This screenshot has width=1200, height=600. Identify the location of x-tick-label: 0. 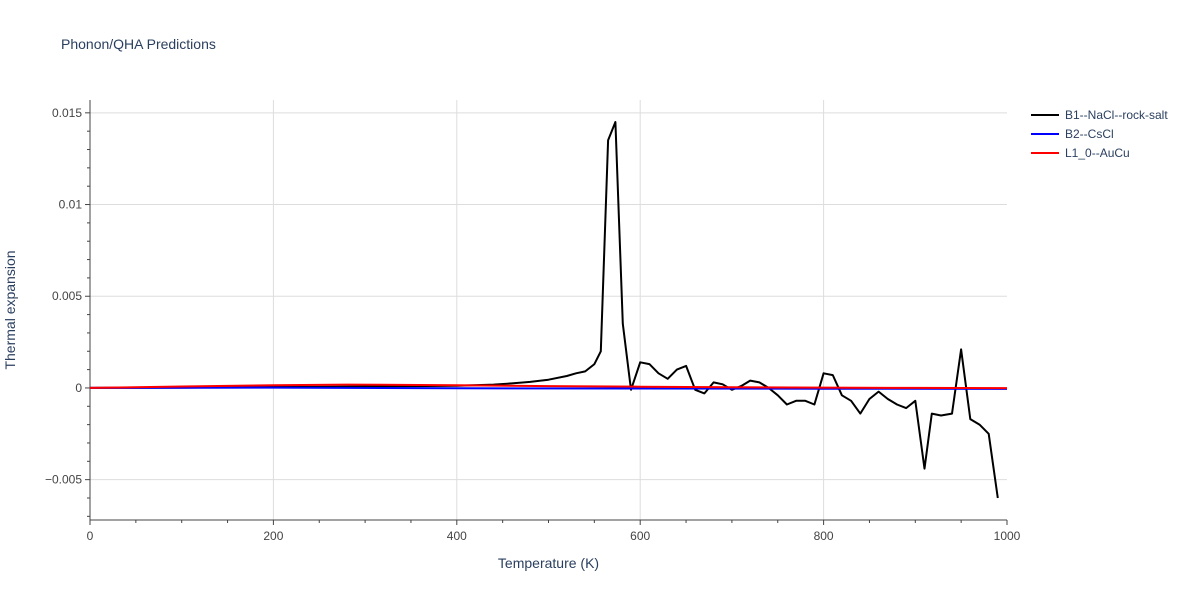
(90, 536).